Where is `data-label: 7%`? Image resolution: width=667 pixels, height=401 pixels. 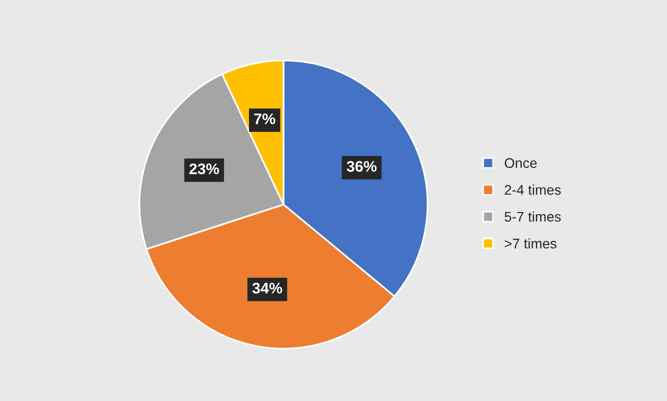 data-label: 7% is located at coordinates (265, 118).